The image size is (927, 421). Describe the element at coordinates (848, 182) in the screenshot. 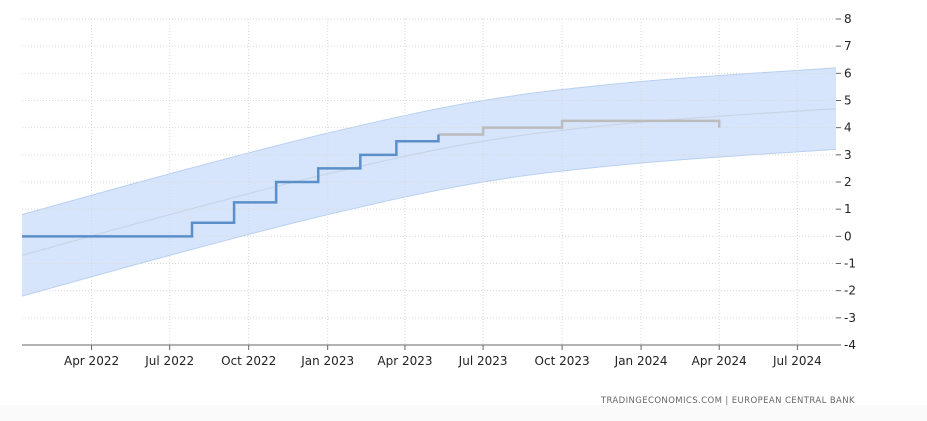

I see `y-tick-label: 2` at that location.